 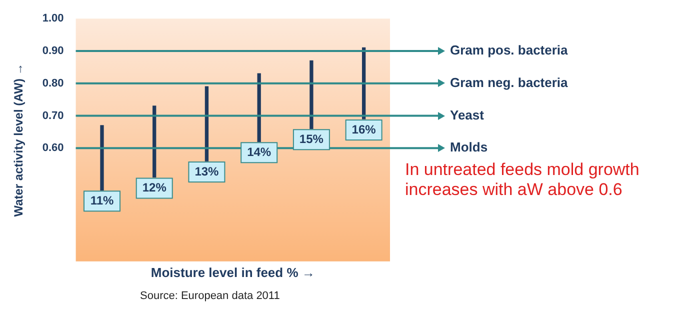 I want to click on x-tick-label: 16%, so click(x=364, y=129).